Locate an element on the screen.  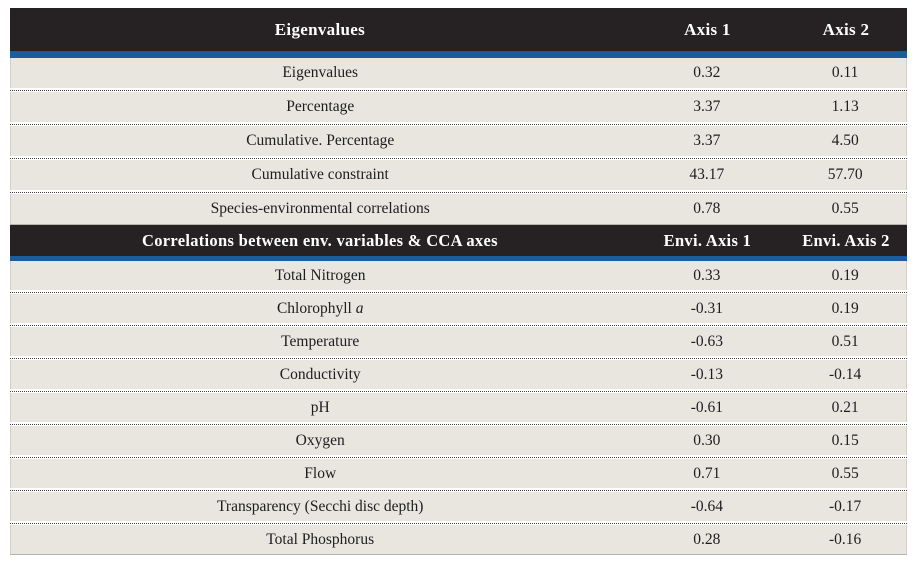
row-label: Cumulative constraint is located at coordinates (320, 174).